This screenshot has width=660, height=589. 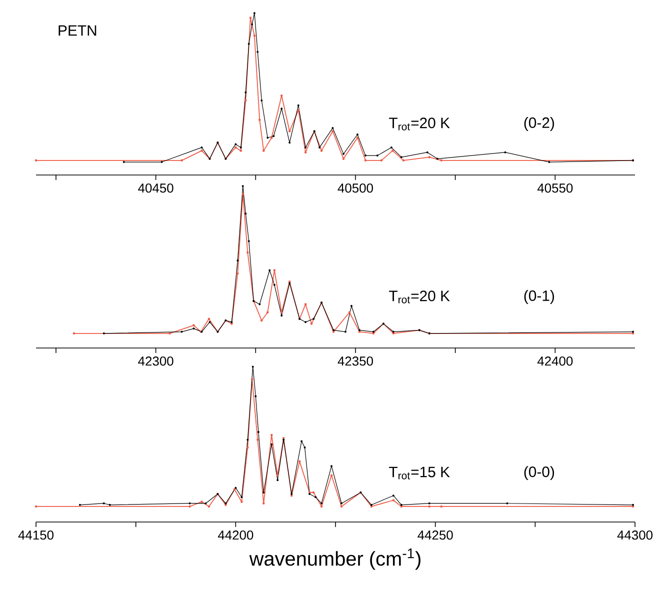 I want to click on x-axis-title: wavenumber (cm$^{-1}$), so click(x=334, y=559).